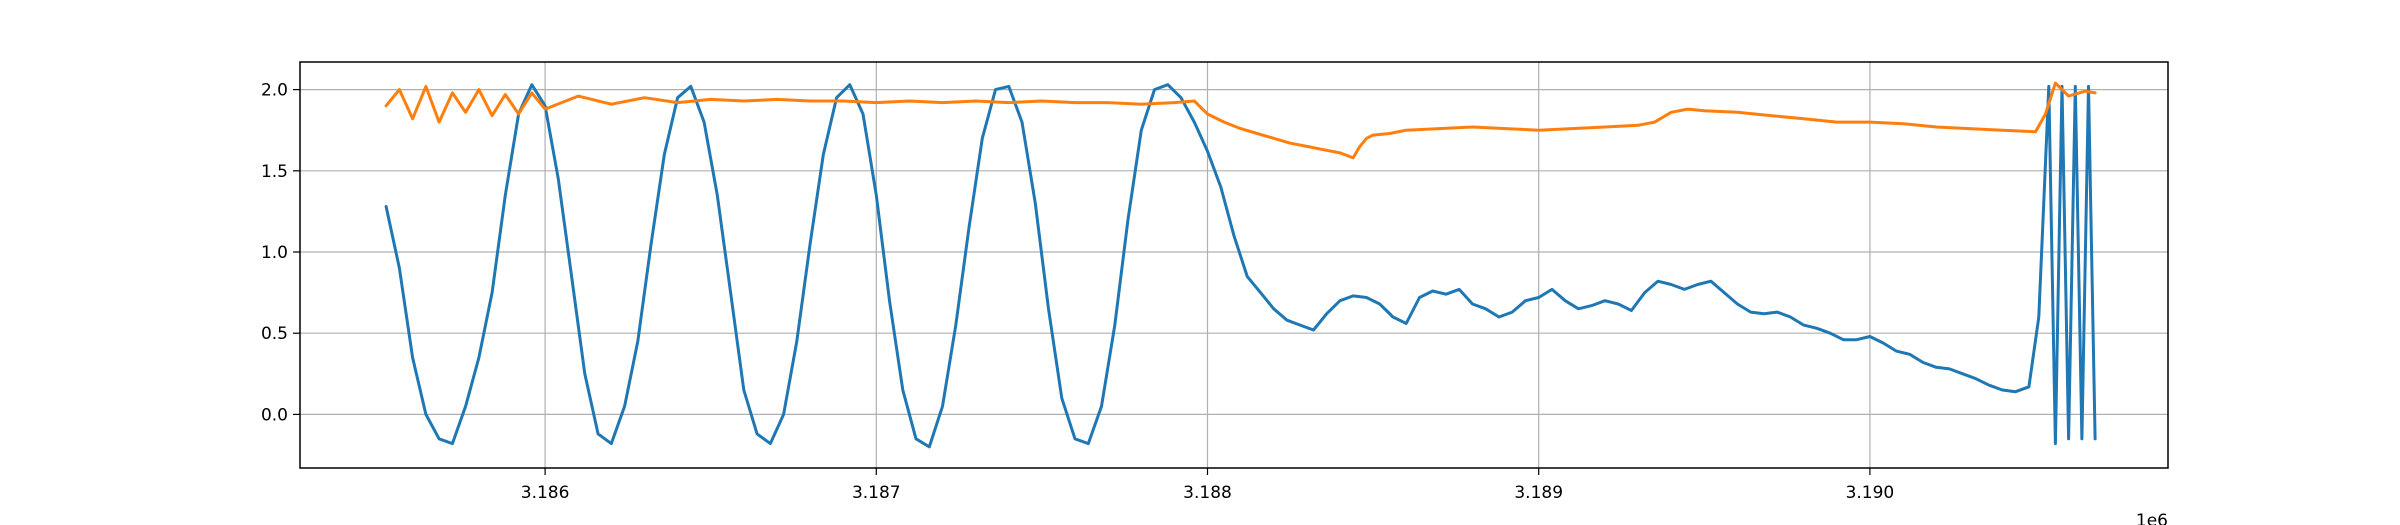  Describe the element at coordinates (1538, 493) in the screenshot. I see `x-tick-label: 3.189` at that location.